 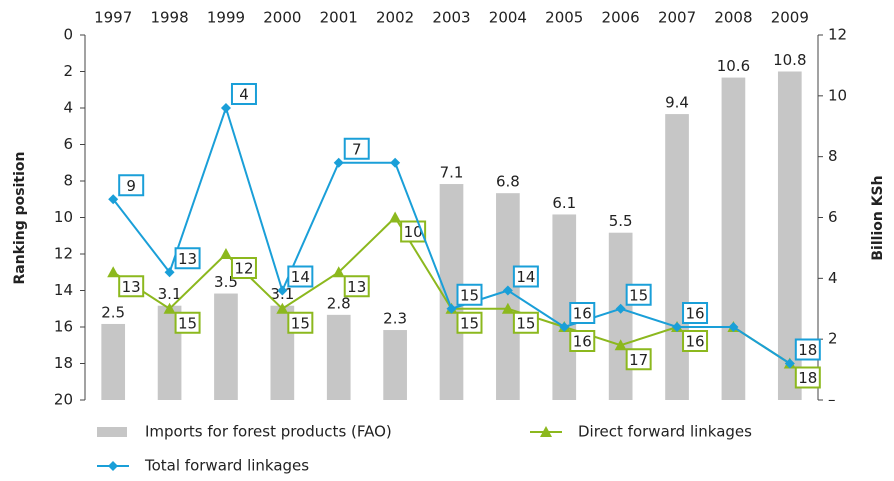 I want to click on y2-tick-label: 10, so click(x=837, y=95).